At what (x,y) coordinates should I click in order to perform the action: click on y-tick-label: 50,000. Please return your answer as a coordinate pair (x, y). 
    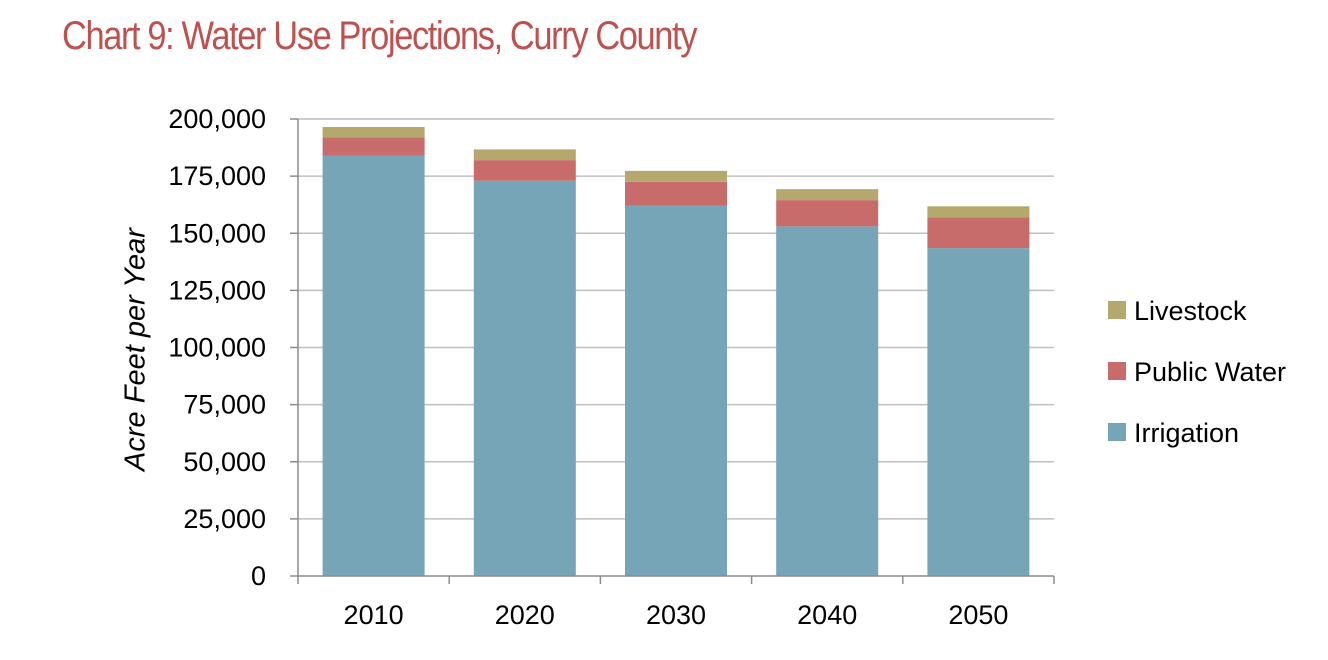
    Looking at the image, I should click on (224, 462).